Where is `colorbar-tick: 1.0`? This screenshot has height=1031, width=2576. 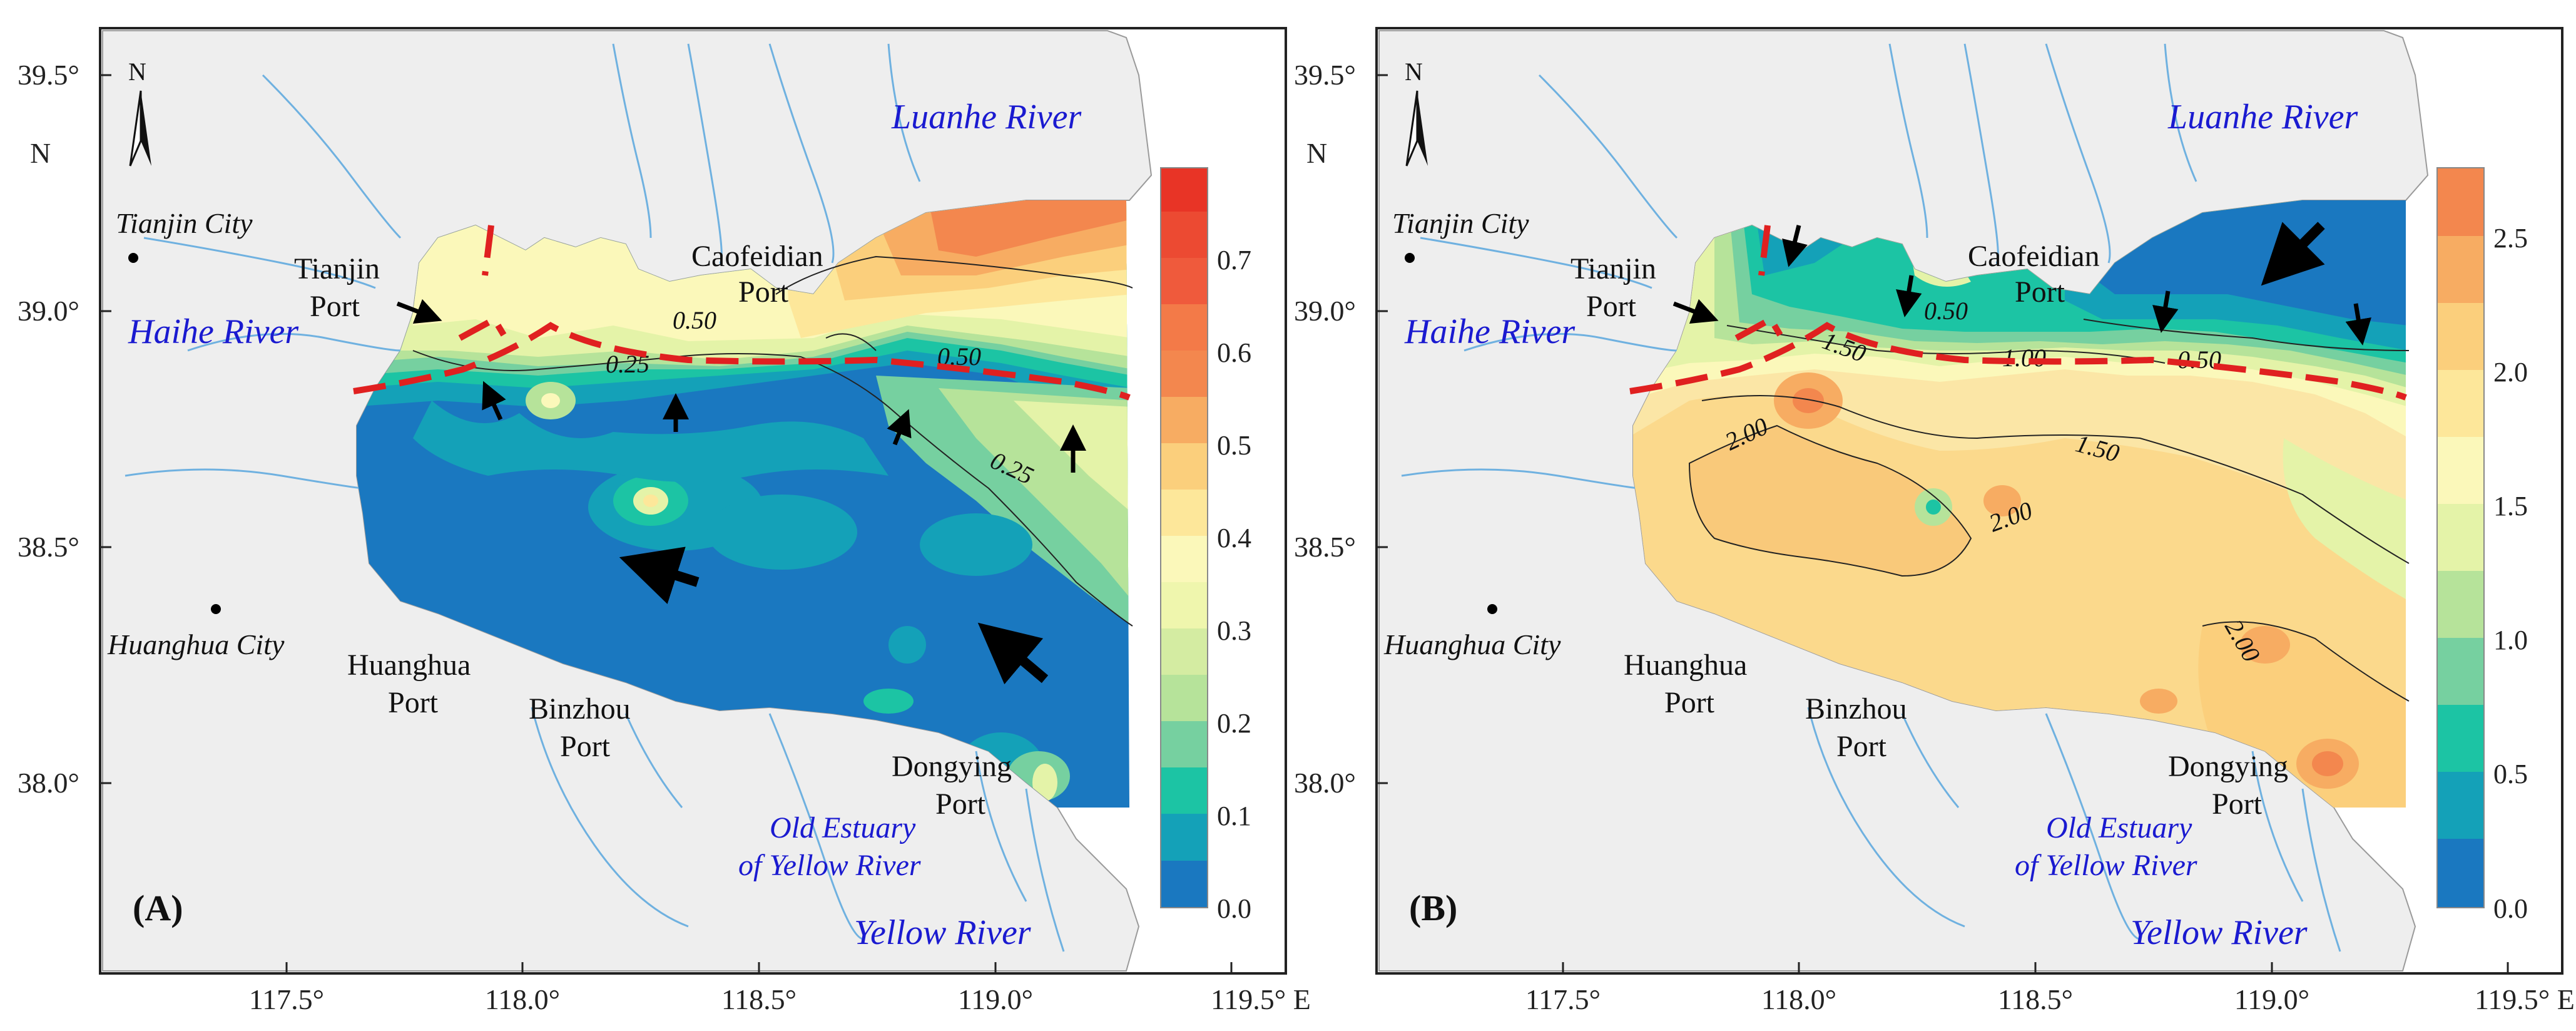 colorbar-tick: 1.0 is located at coordinates (2511, 640).